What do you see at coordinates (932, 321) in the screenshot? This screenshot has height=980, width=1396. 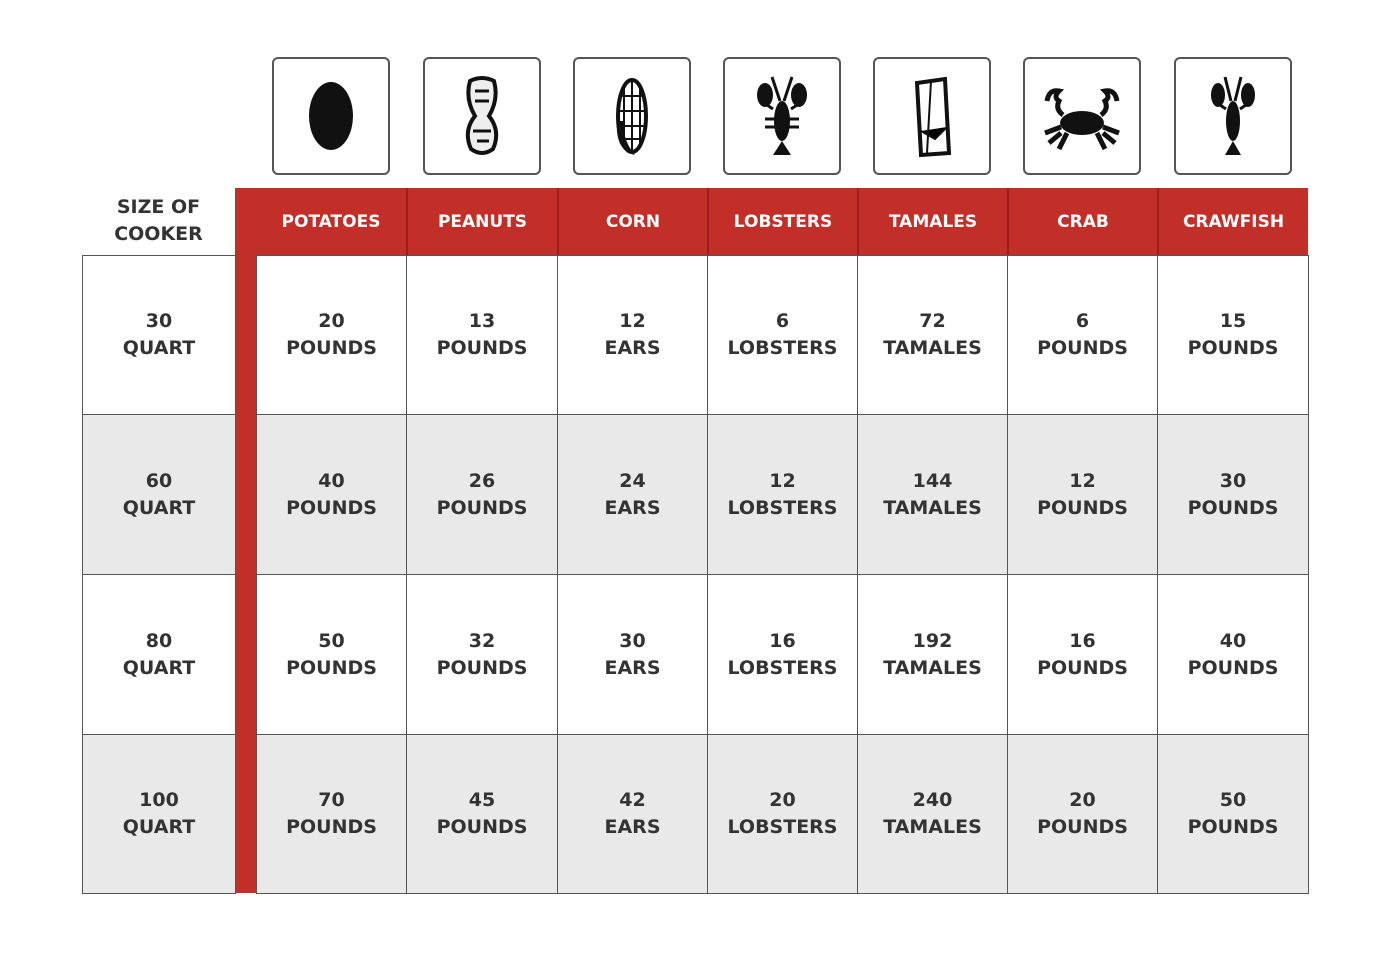 I see `cell-quantity: 72` at bounding box center [932, 321].